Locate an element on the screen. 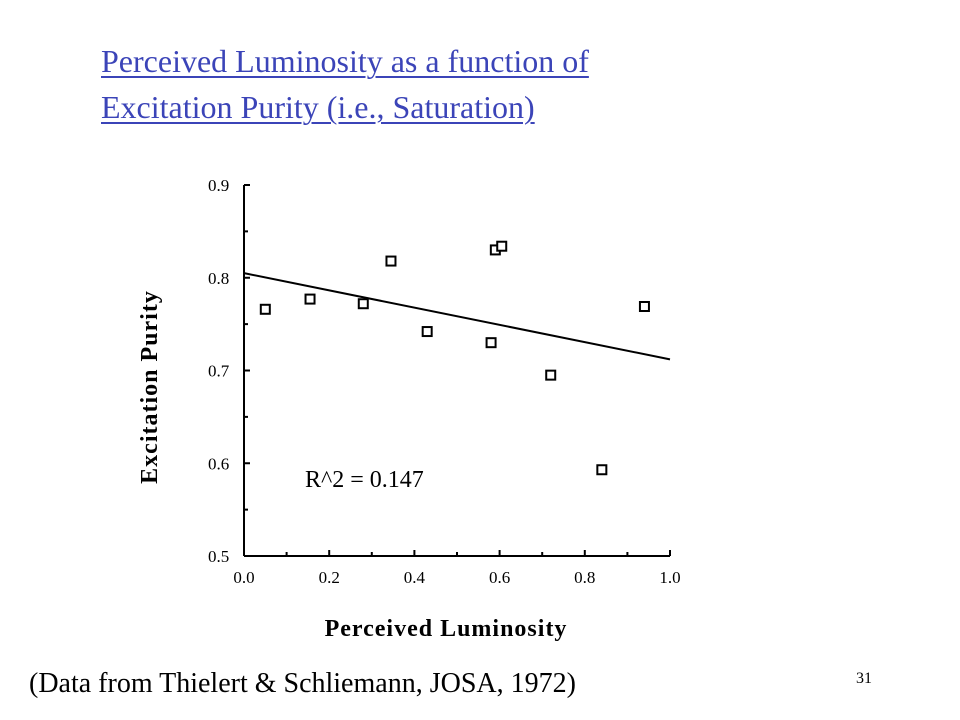 The width and height of the screenshot is (960, 720). x-tick-label: 0.6 is located at coordinates (499, 577).